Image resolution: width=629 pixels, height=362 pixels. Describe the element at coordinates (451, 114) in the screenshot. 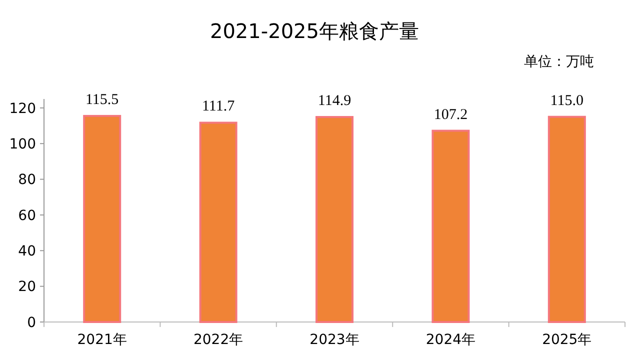

I see `data-label: 107.2` at that location.